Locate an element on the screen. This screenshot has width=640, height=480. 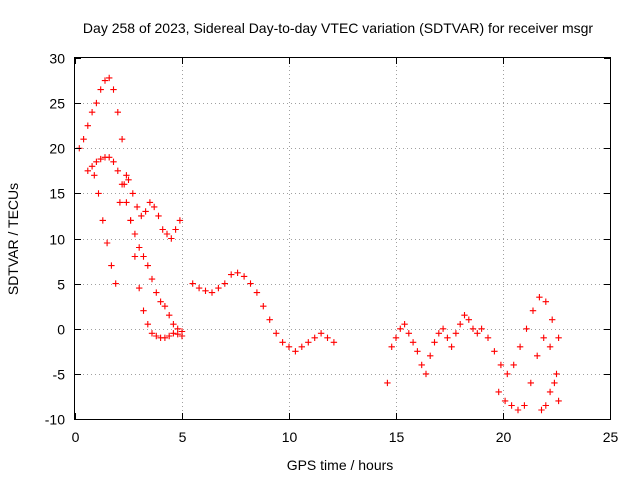
x-tick-label: 20 is located at coordinates (504, 437).